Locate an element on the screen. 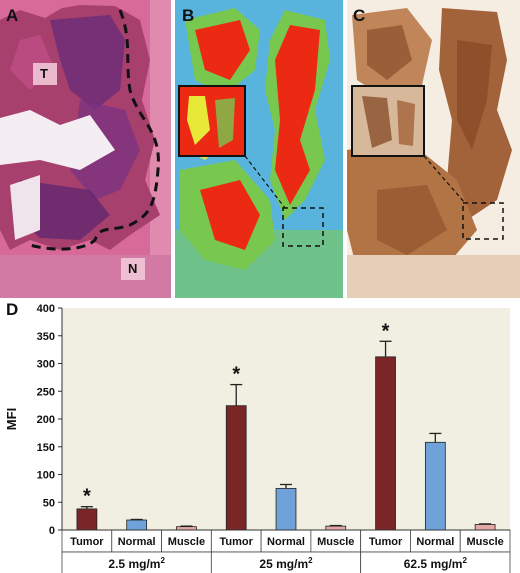 The image size is (520, 573). y-tick-label: 350 is located at coordinates (46, 337).